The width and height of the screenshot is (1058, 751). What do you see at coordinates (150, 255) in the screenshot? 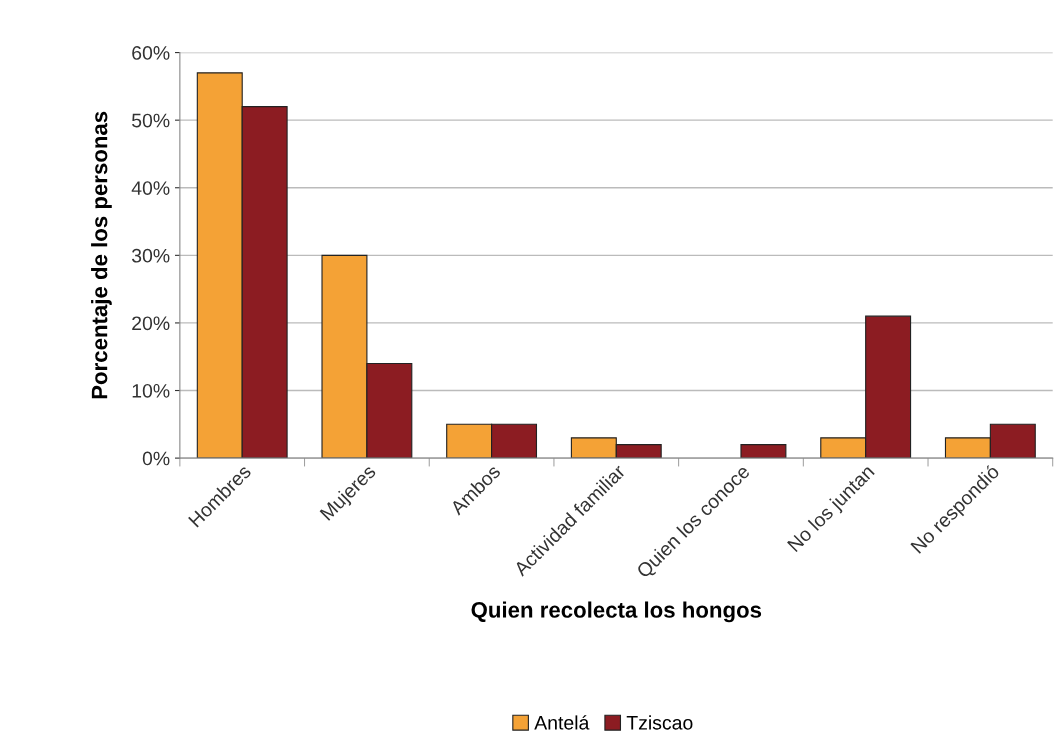
I see `y-tick-label: 30%` at bounding box center [150, 255].